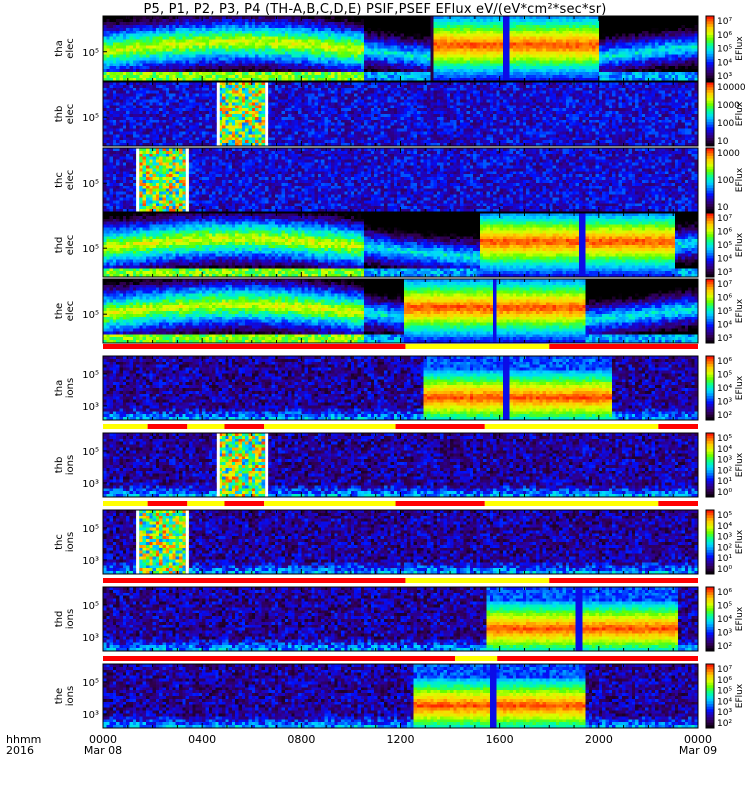 This screenshot has width=750, height=800. Describe the element at coordinates (724, 299) in the screenshot. I see `colorbar-tick-label: 10⁶` at that location.